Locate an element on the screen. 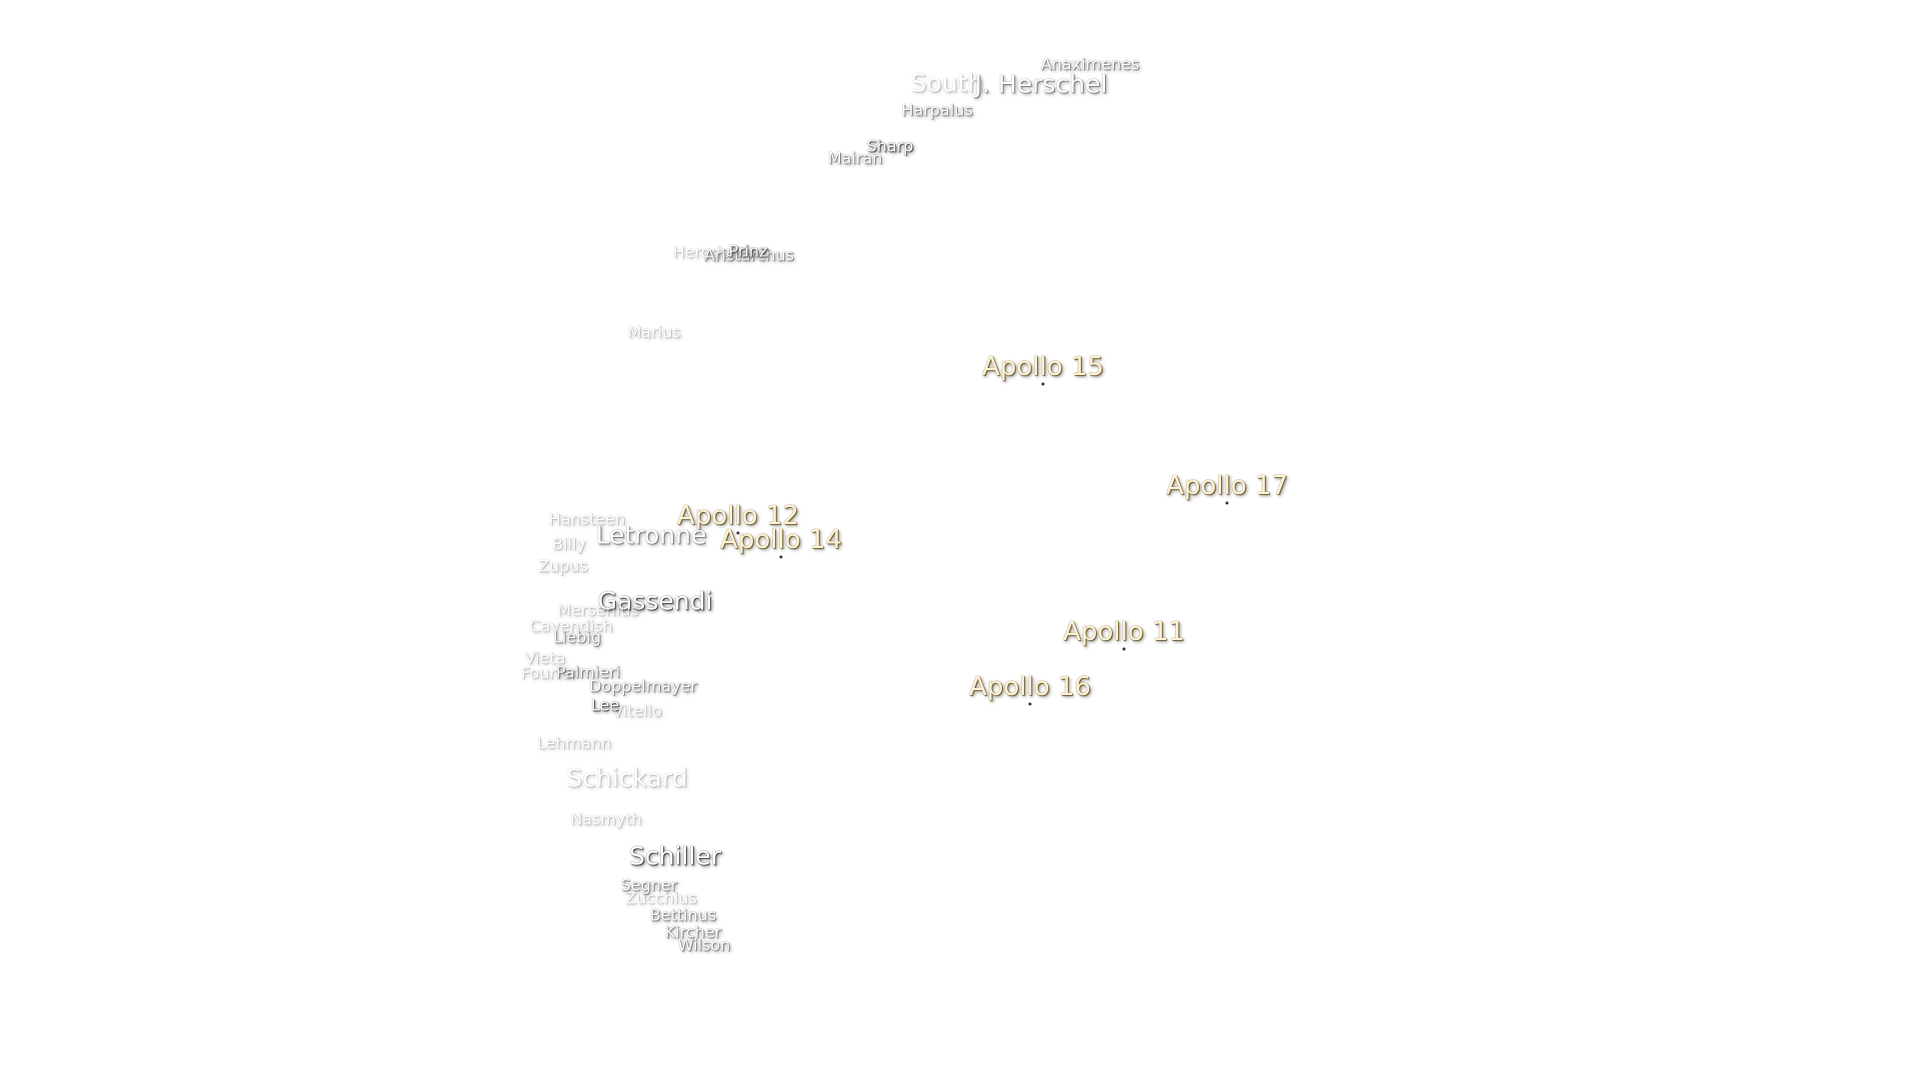 The width and height of the screenshot is (1920, 1080). feature-label: J. Herschel is located at coordinates (1041, 84).